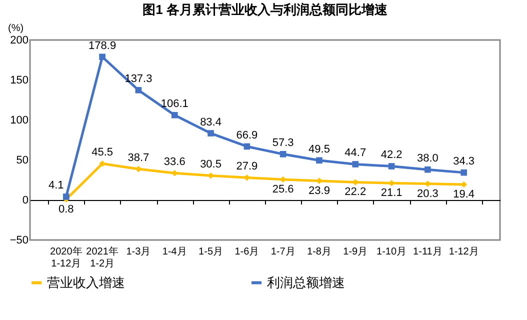 The height and width of the screenshot is (320, 527). I want to click on data-label: 21.1, so click(391, 193).